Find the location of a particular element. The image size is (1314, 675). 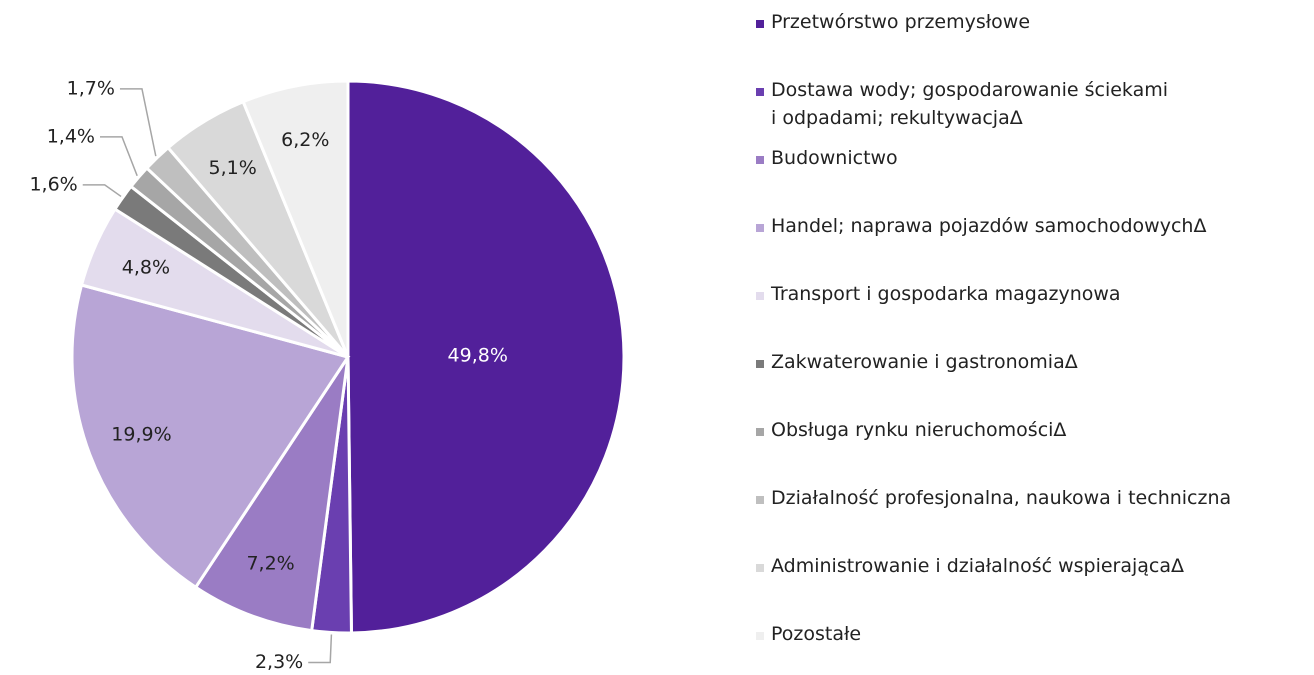

data-label: 19,9% is located at coordinates (141, 435).